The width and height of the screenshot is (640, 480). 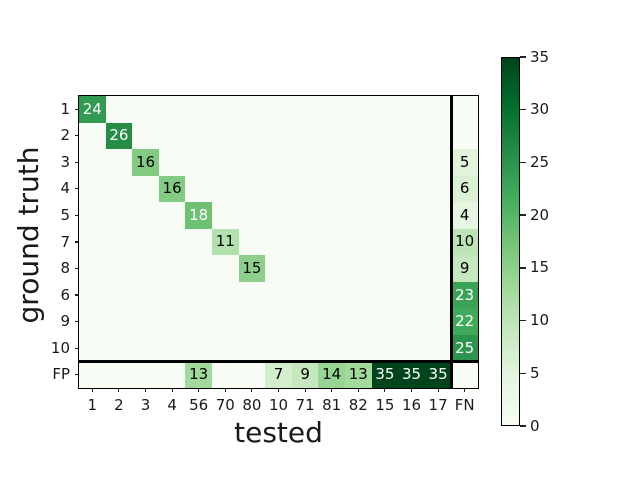 What do you see at coordinates (252, 268) in the screenshot?
I see `heatmap-cell: 15` at bounding box center [252, 268].